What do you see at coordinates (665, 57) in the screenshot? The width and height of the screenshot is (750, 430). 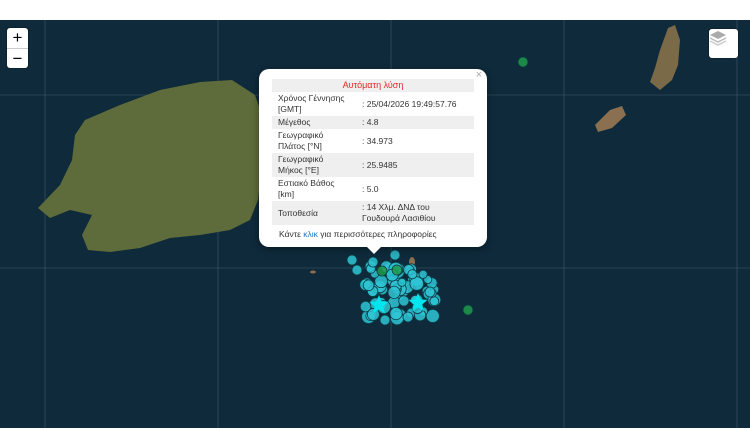 I see `island-east` at bounding box center [665, 57].